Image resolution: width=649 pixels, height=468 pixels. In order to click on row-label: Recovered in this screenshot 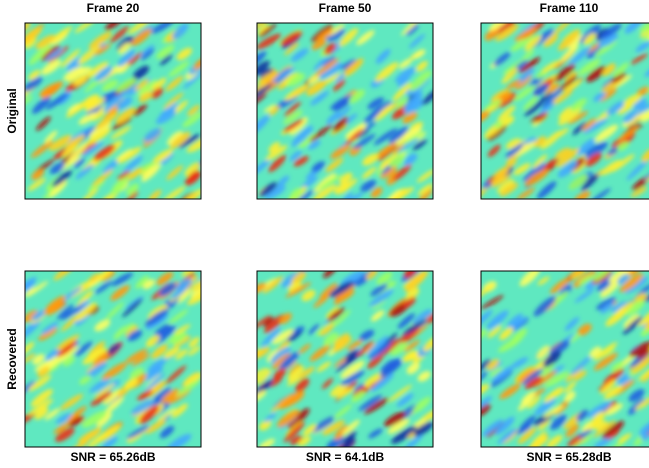, I will do `click(12, 358)`.